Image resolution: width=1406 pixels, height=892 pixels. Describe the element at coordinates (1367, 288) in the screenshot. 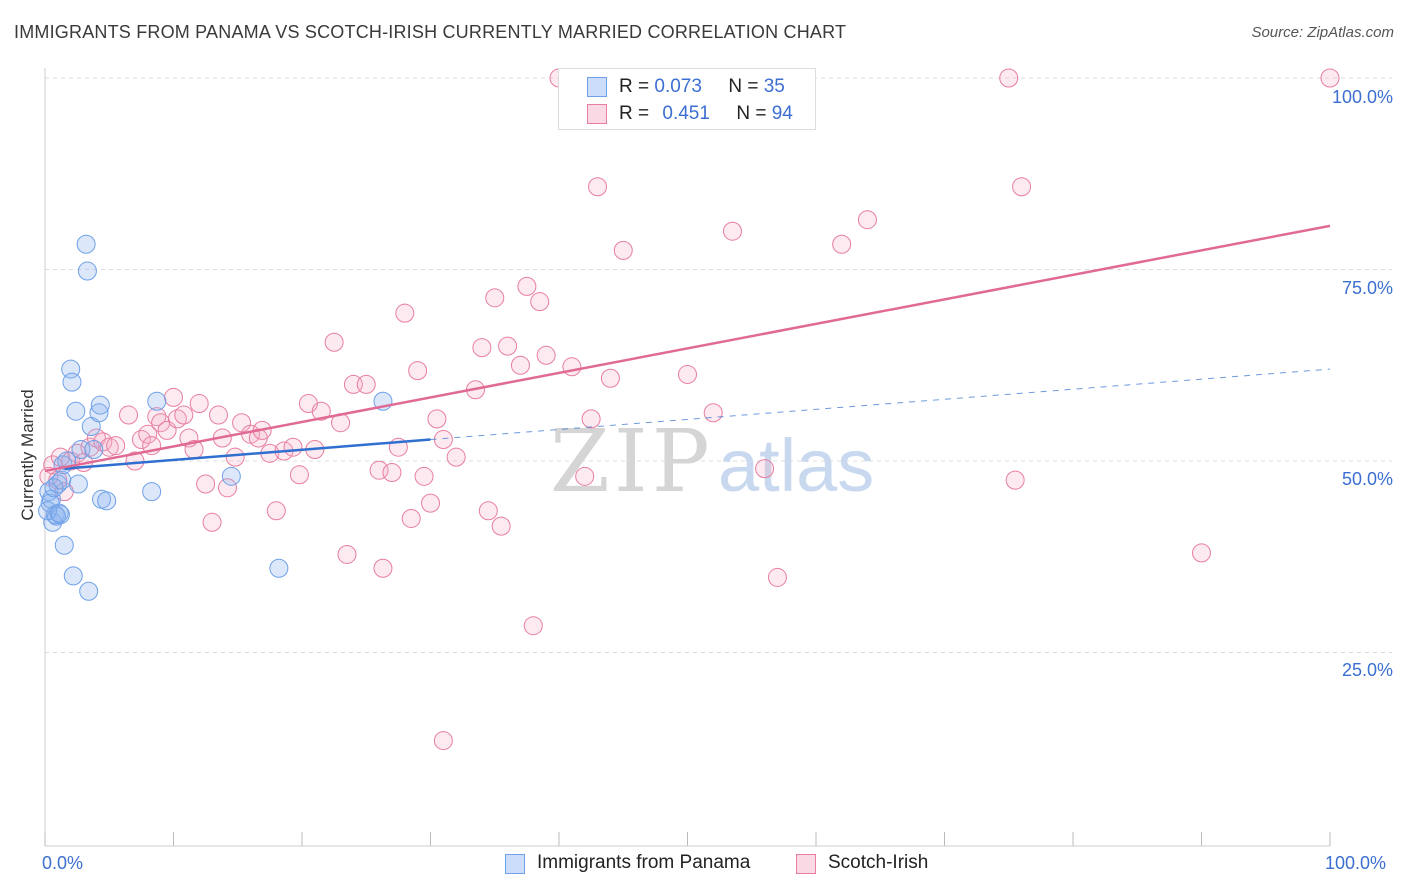

I see `y-tick-75: 75.0%` at that location.